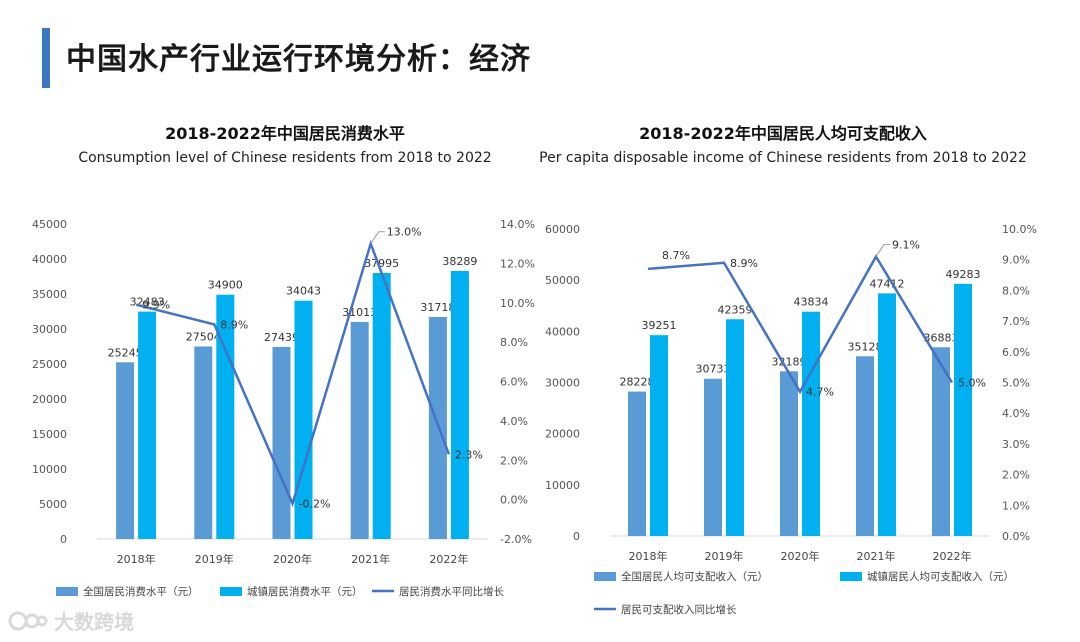 The image size is (1080, 642). What do you see at coordinates (659, 325) in the screenshot?
I see `bar-data-label: 39251` at bounding box center [659, 325].